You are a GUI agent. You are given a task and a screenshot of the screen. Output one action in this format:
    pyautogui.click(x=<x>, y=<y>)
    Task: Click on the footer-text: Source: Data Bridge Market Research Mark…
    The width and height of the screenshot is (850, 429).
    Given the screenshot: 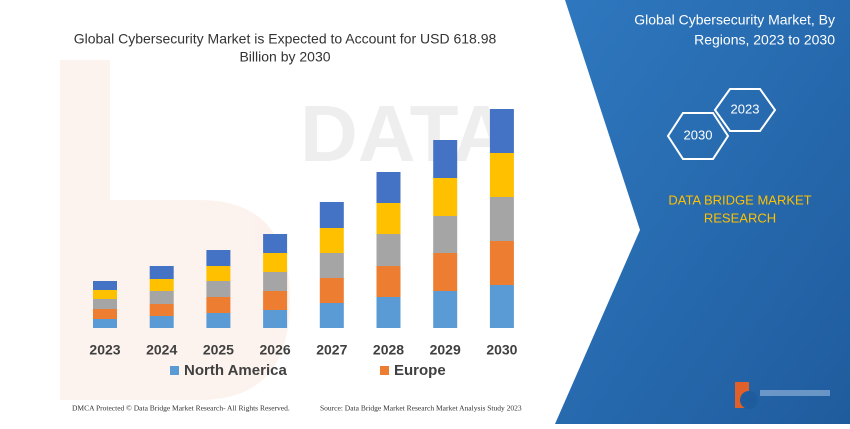 What is the action you would take?
    pyautogui.click(x=421, y=408)
    